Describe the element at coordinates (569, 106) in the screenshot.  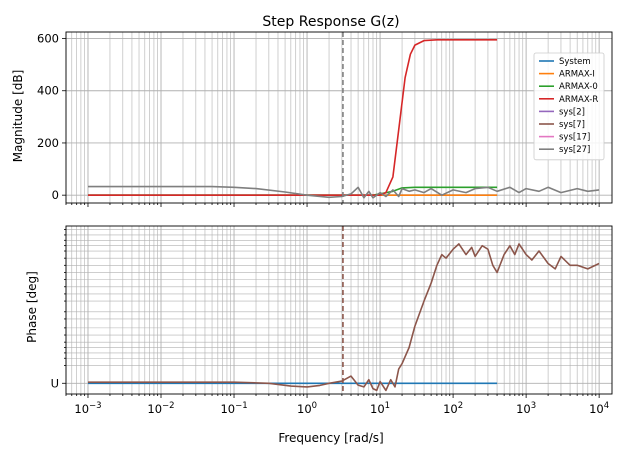
I see `legend-box` at that location.